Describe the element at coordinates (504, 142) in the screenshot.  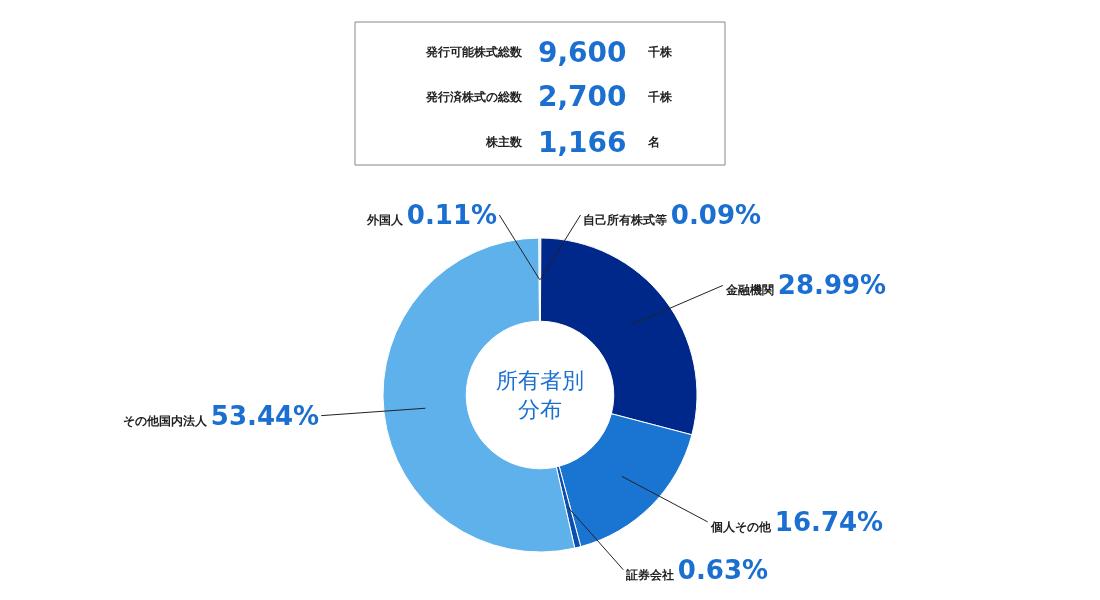
I see `text: 株主数` at that location.